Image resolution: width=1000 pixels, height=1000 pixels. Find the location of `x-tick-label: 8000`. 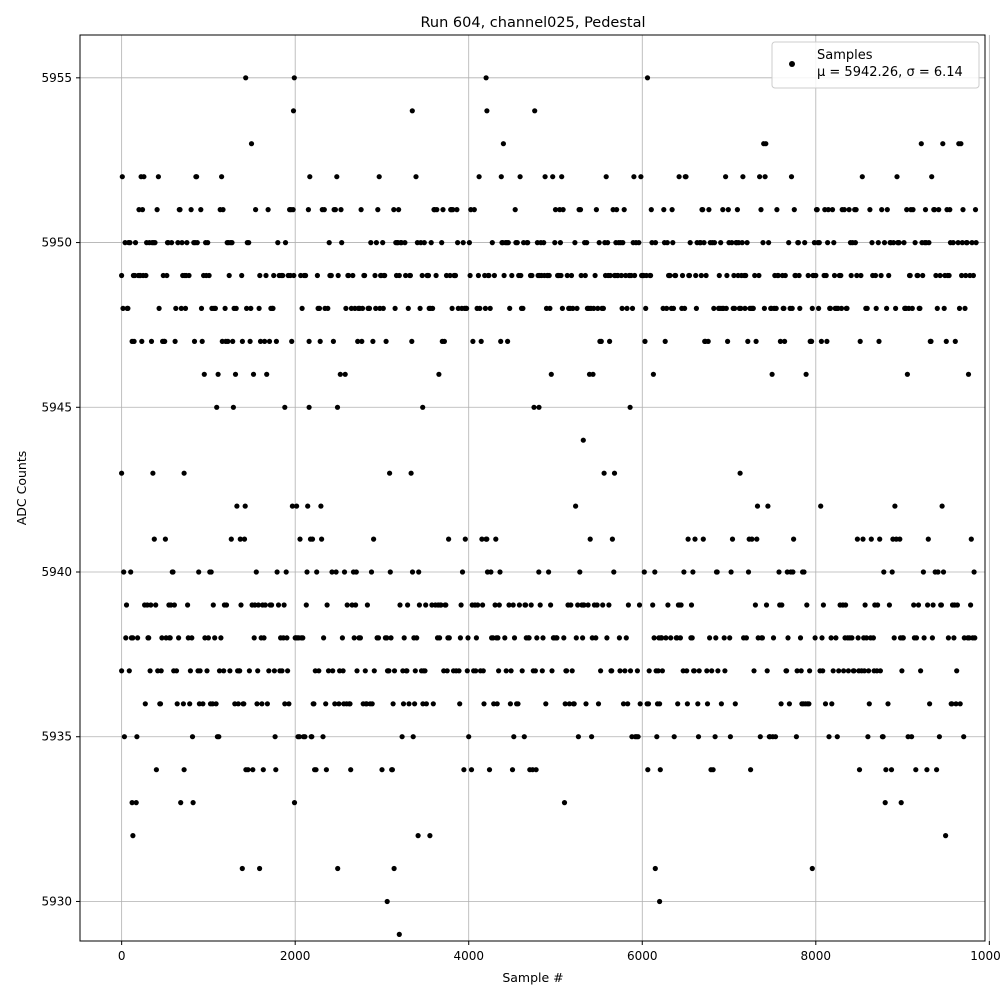

x-tick-label: 8000 is located at coordinates (816, 956).